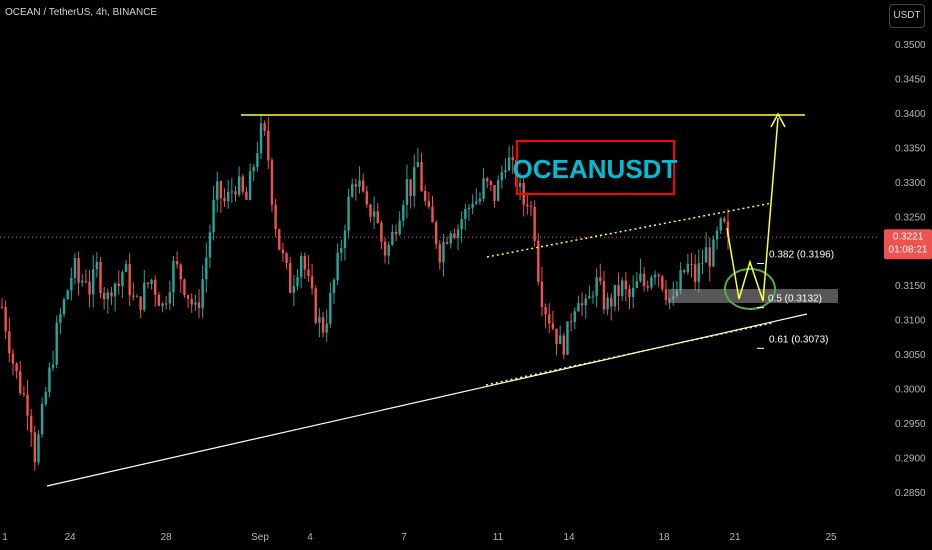 Image resolution: width=932 pixels, height=550 pixels. What do you see at coordinates (70, 537) in the screenshot?
I see `time-tick-label: 24` at bounding box center [70, 537].